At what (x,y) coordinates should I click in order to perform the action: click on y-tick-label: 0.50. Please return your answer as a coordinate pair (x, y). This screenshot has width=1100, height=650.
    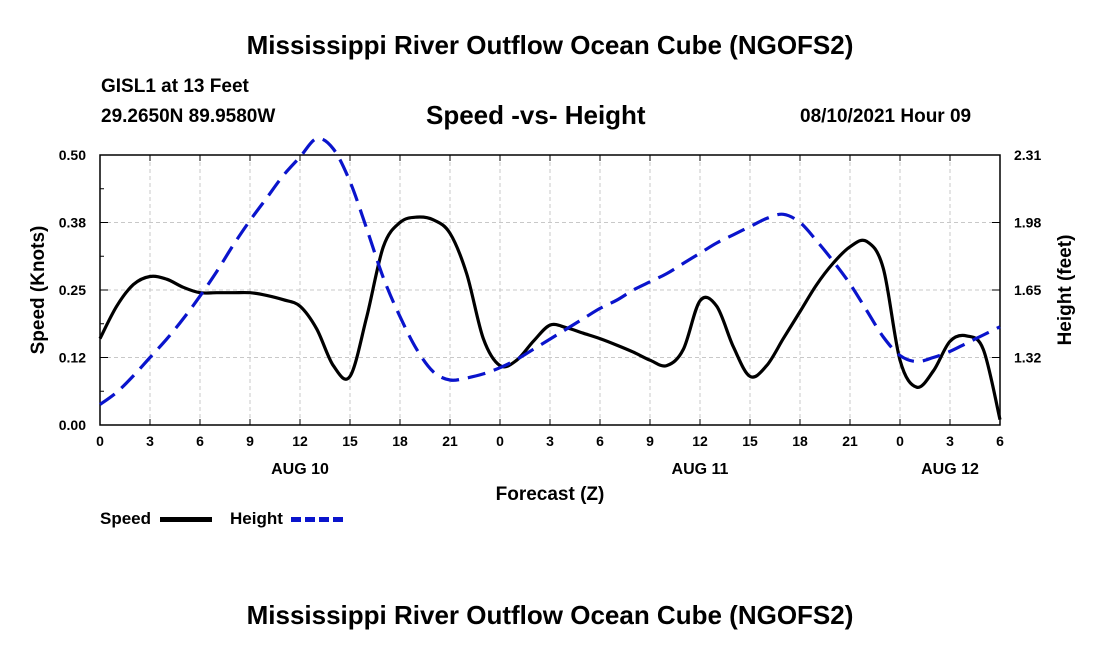
    Looking at the image, I should click on (72, 155).